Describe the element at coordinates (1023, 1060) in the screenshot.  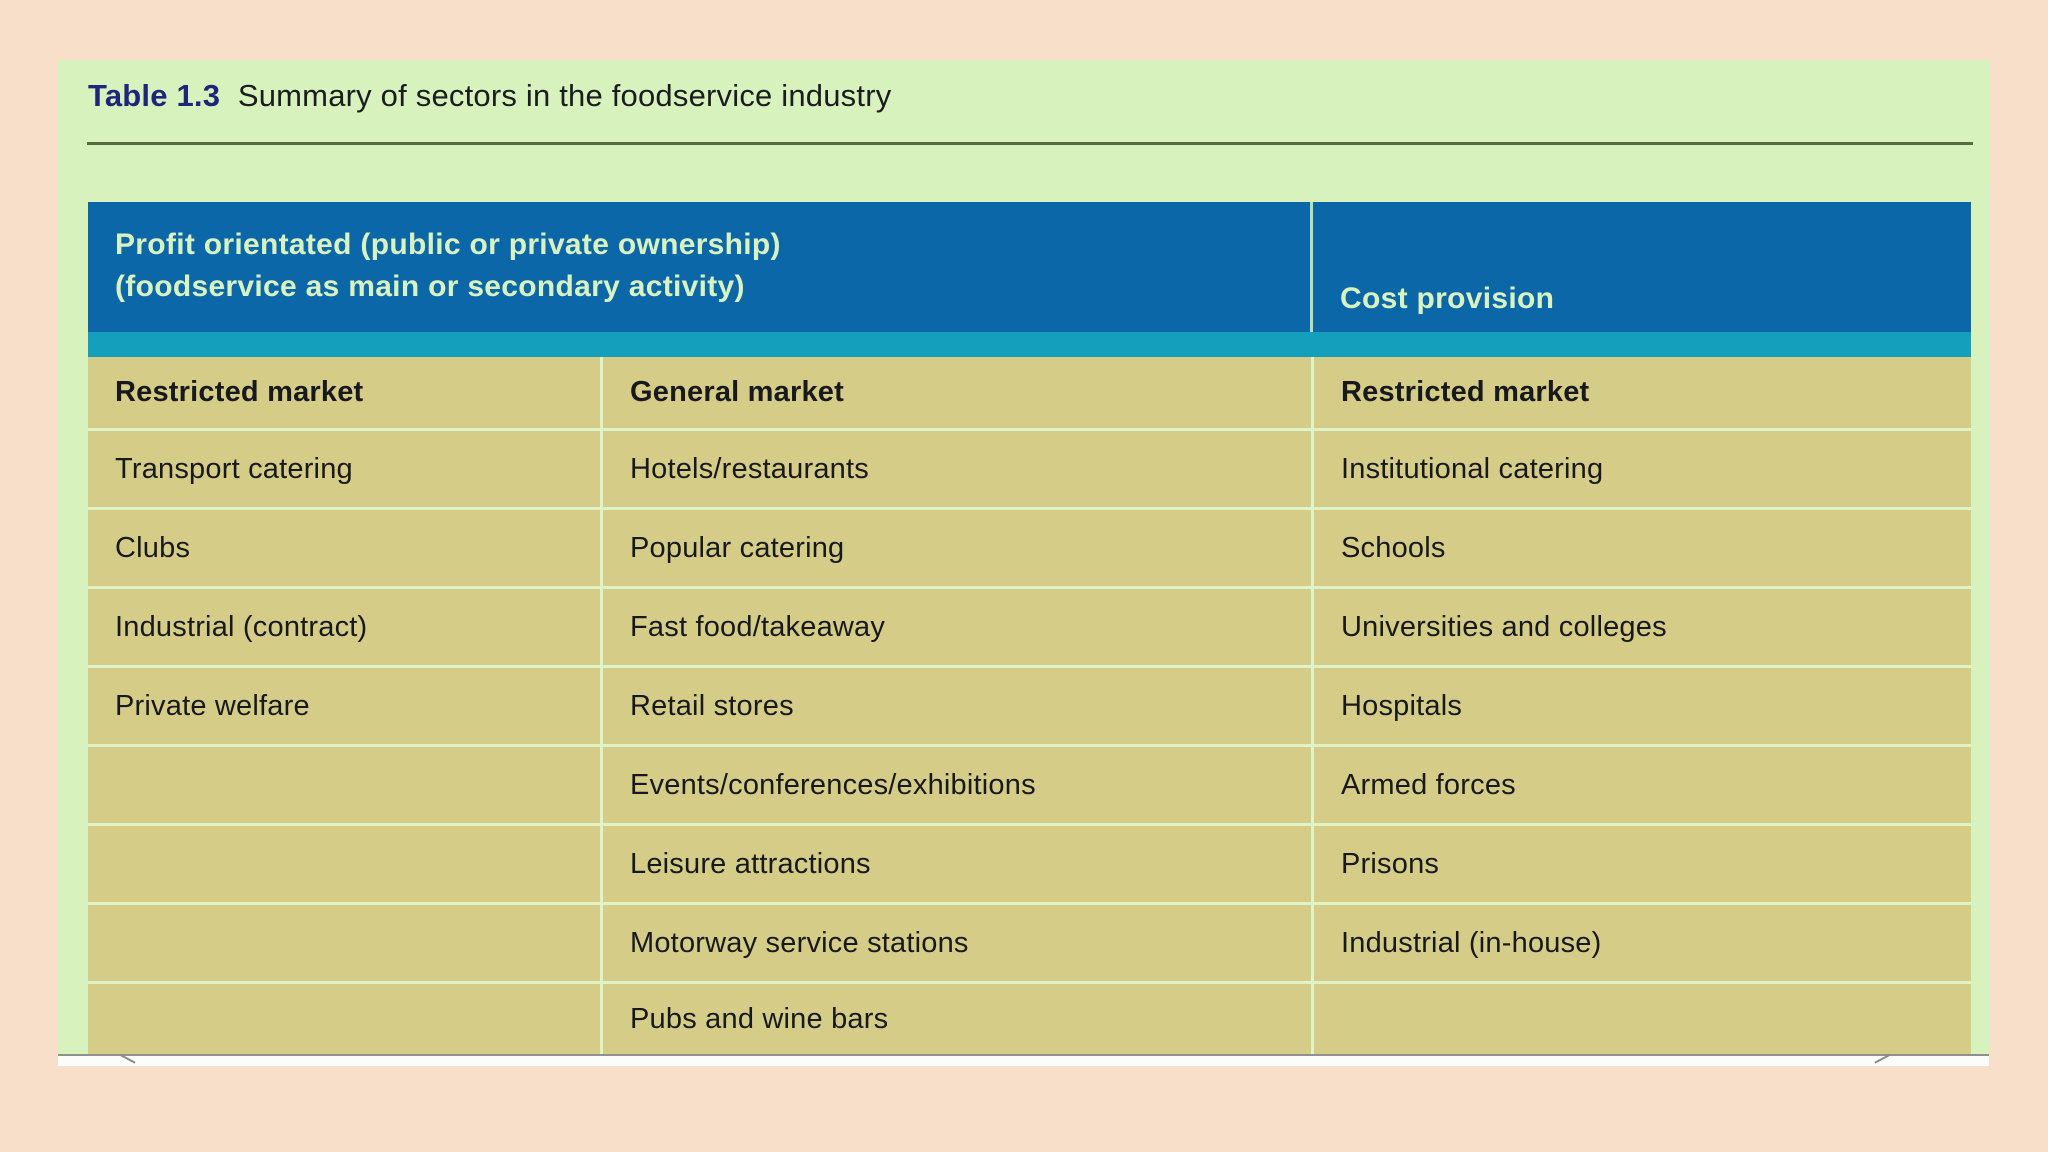
I see `page-bottom-edge` at that location.